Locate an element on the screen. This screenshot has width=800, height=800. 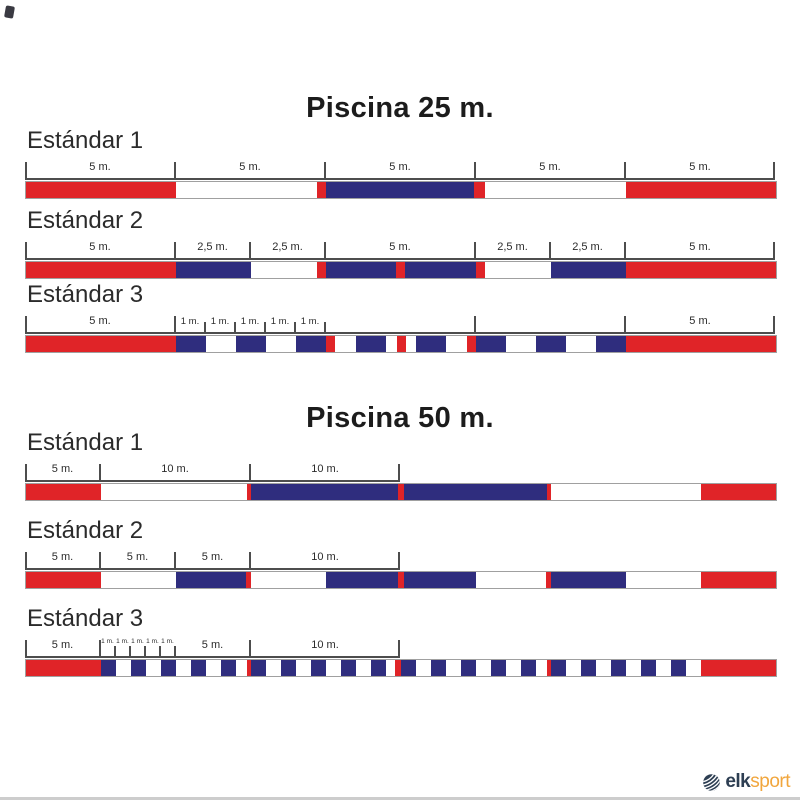
corner-artifact is located at coordinates (9, 12).